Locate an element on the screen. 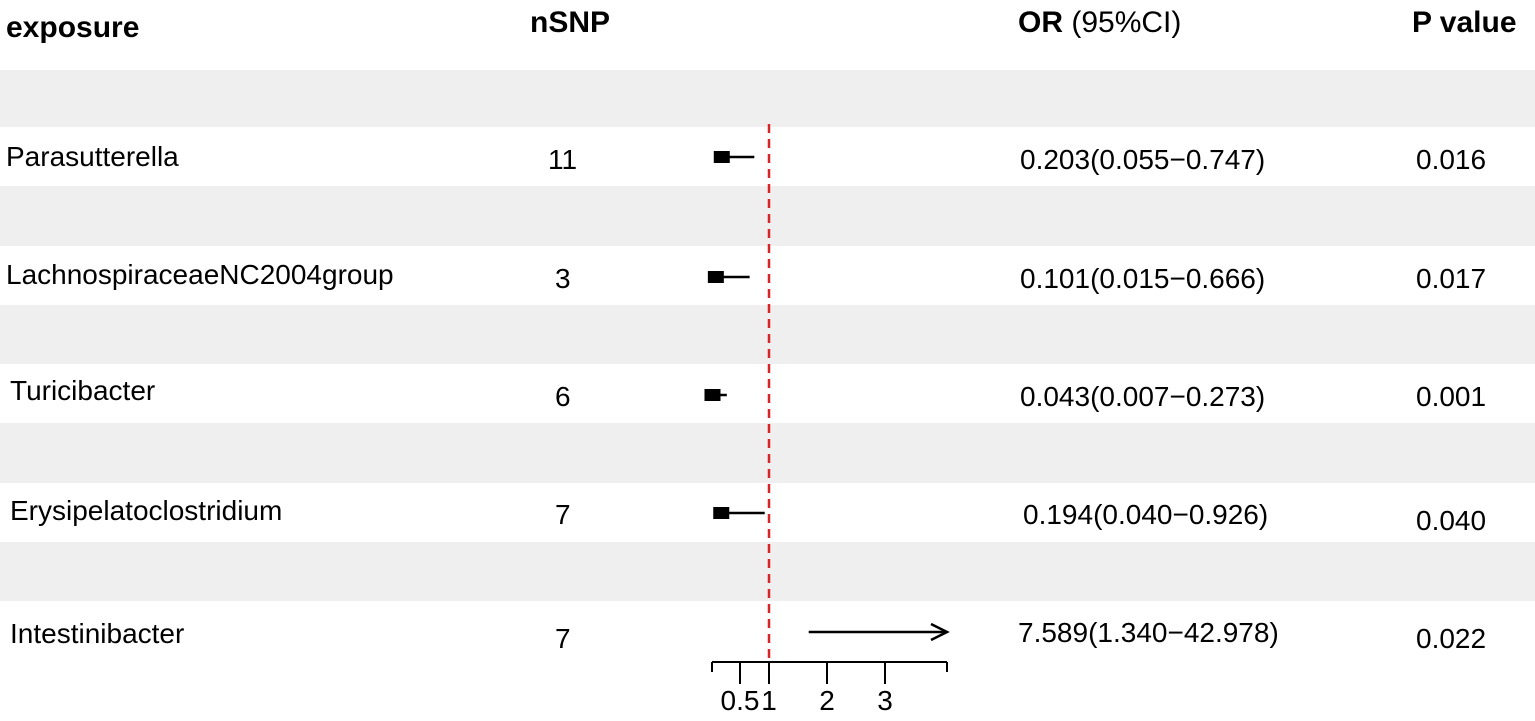  nsnp-value: 6 is located at coordinates (563, 396).